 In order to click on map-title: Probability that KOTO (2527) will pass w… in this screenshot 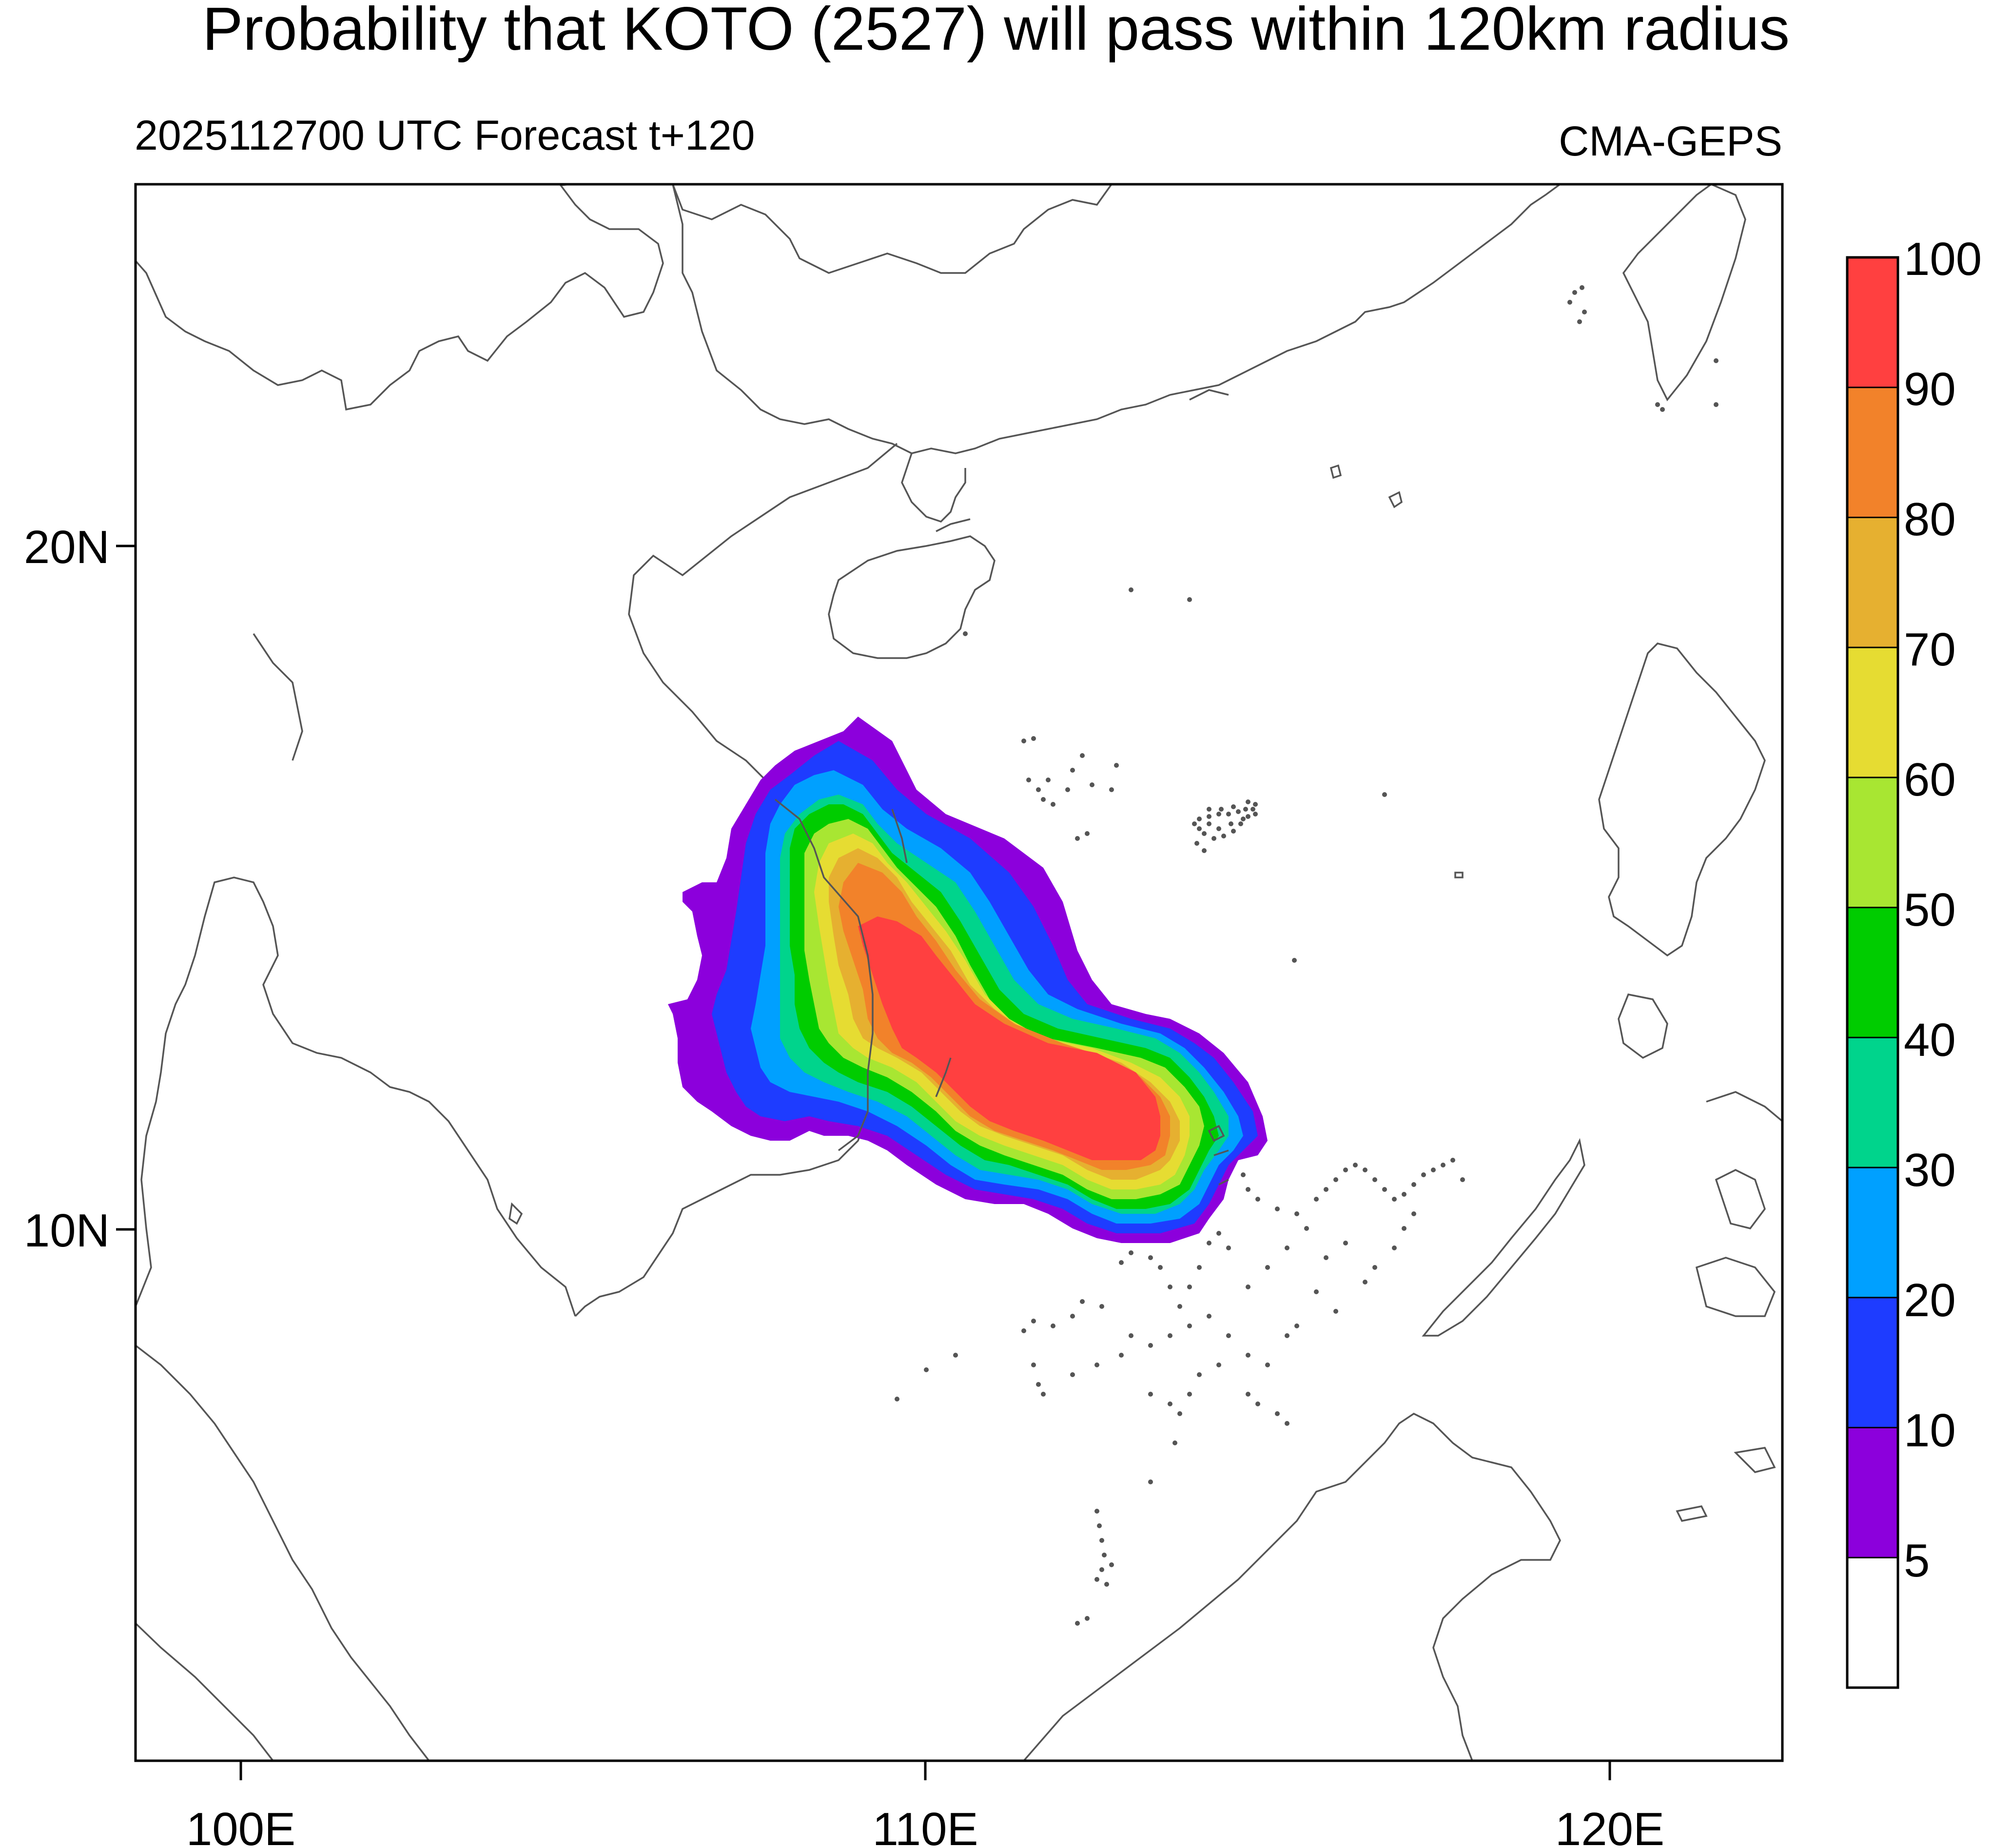, I will do `click(996, 32)`.